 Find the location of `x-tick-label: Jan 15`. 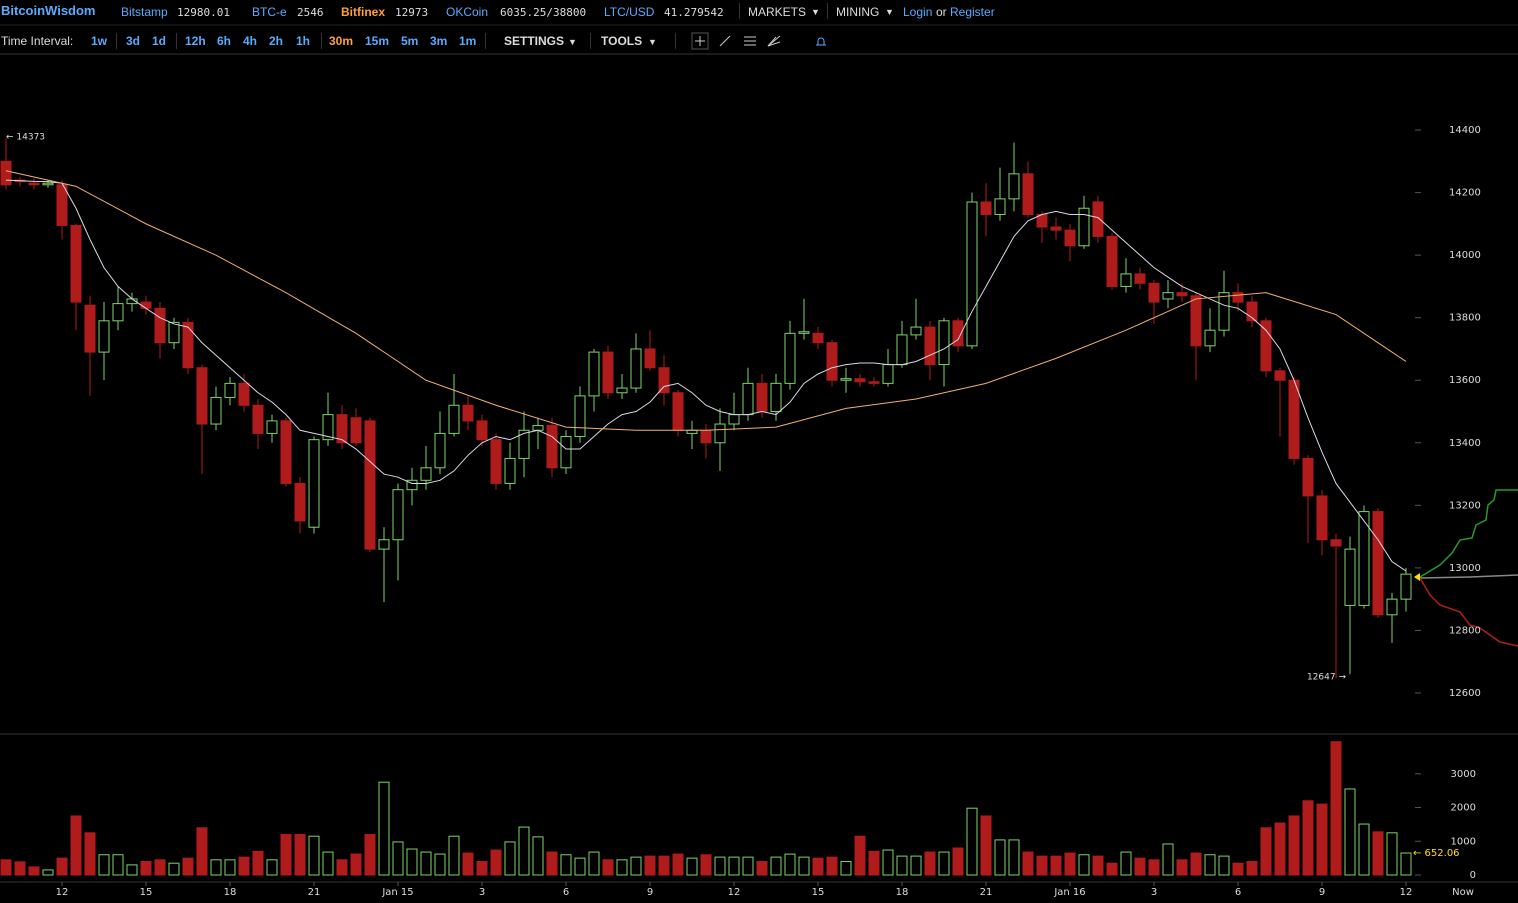

x-tick-label: Jan 15 is located at coordinates (397, 892).